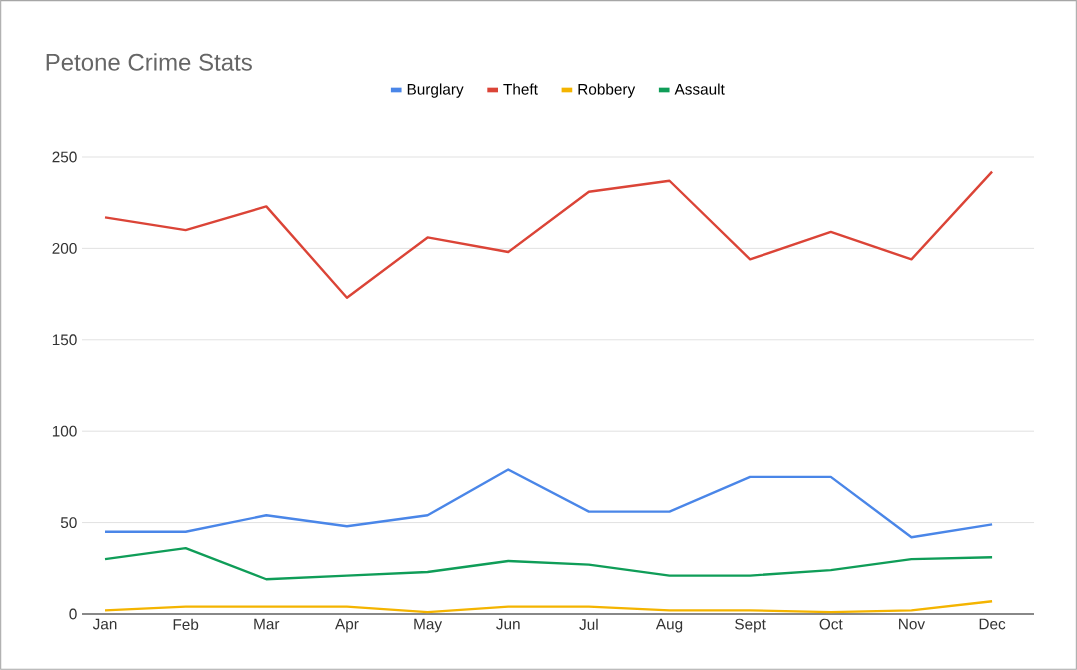 The height and width of the screenshot is (670, 1077). What do you see at coordinates (669, 625) in the screenshot?
I see `x-tick-label: Aug` at bounding box center [669, 625].